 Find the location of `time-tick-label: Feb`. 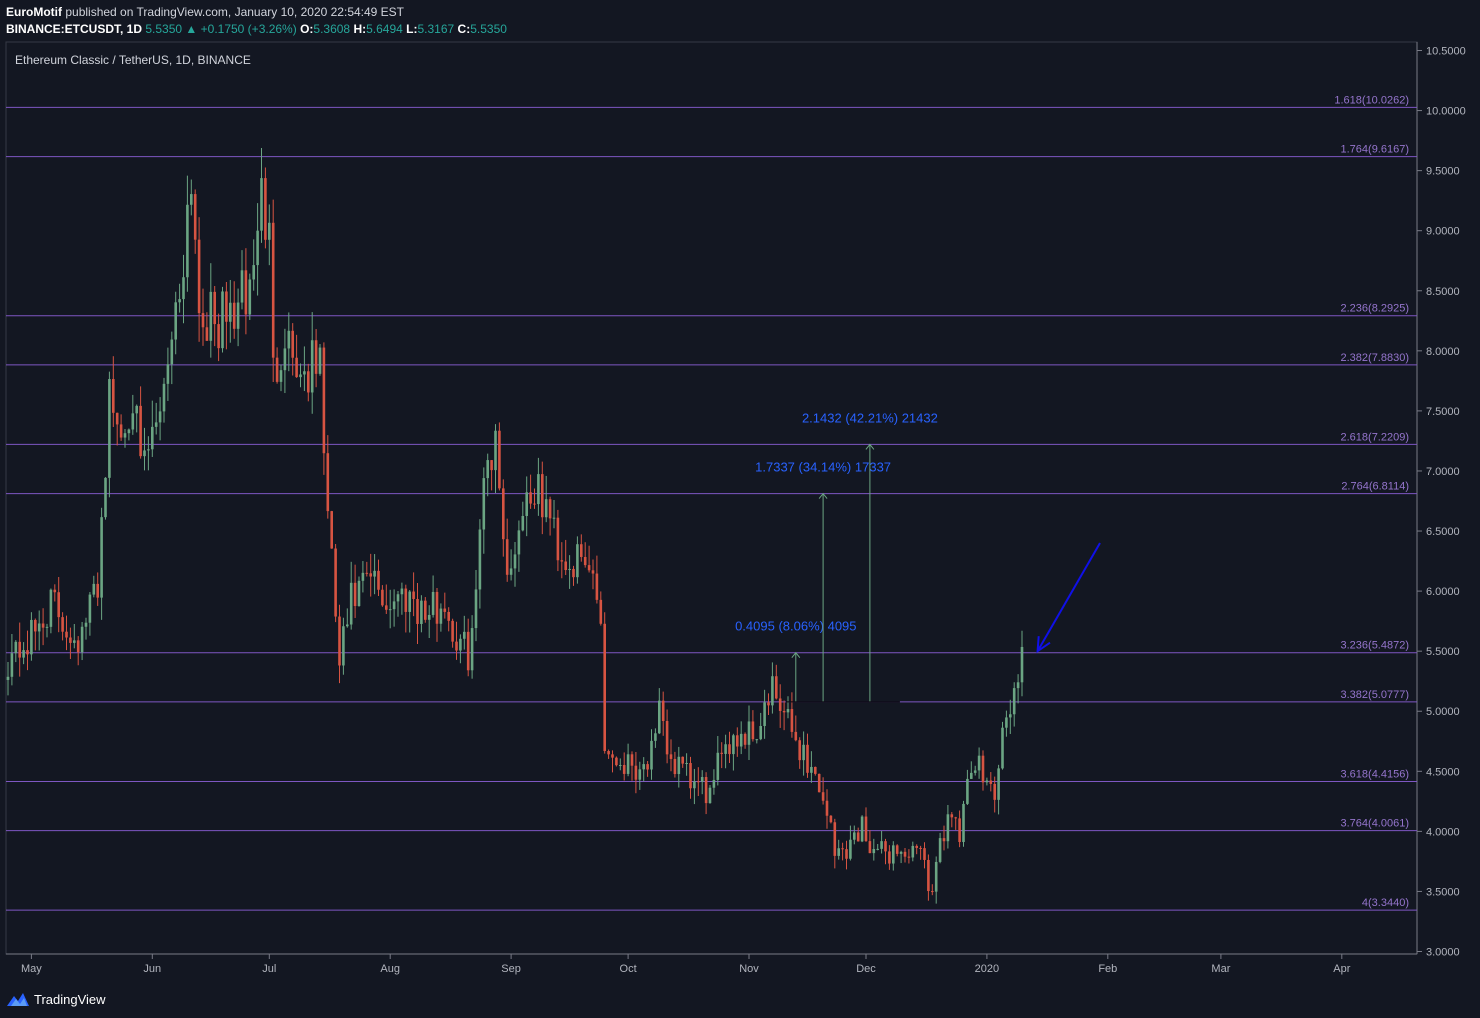

time-tick-label: Feb is located at coordinates (1107, 969).